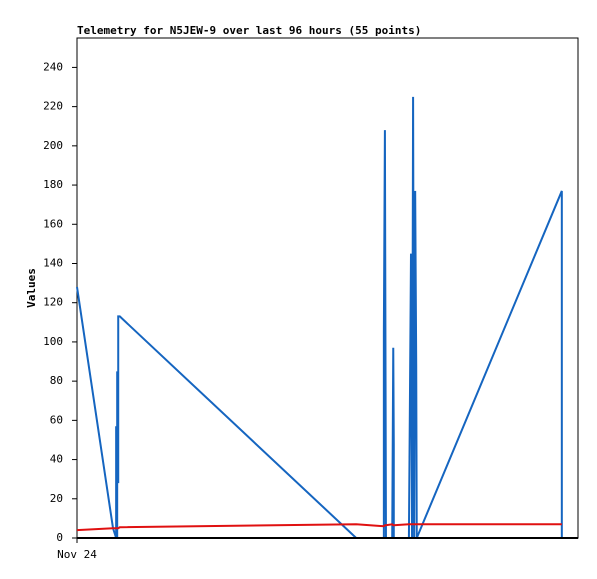  What do you see at coordinates (53, 184) in the screenshot?
I see `y-tick-label: 180` at bounding box center [53, 184].